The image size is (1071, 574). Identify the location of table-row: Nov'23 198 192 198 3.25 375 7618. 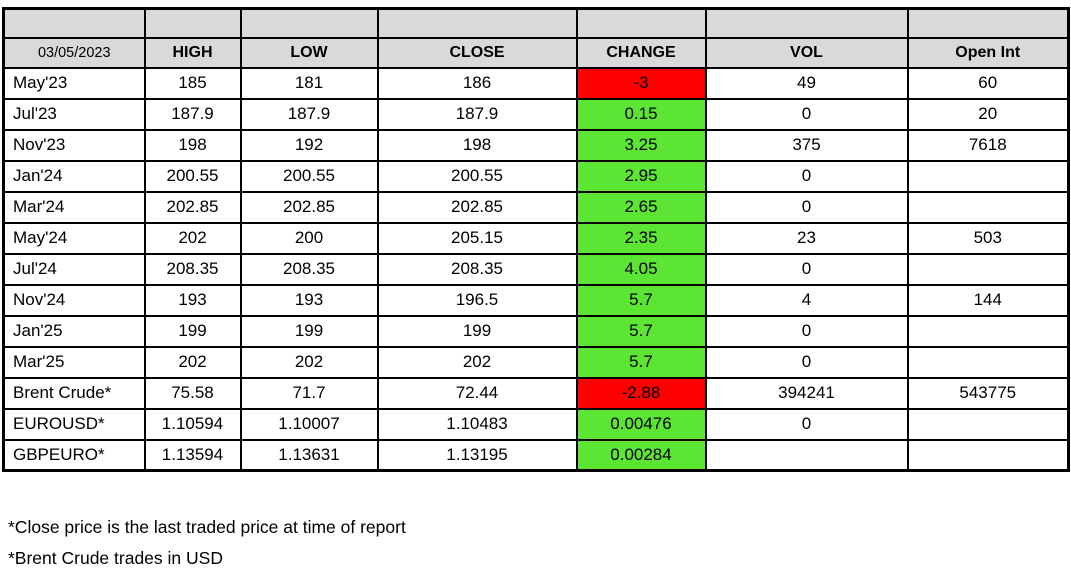
(536, 145).